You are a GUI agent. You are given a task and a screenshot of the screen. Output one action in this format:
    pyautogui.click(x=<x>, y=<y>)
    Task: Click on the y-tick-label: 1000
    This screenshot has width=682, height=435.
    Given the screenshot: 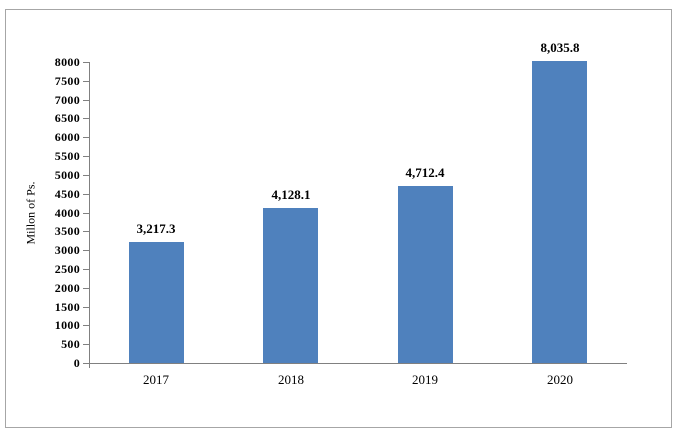 What is the action you would take?
    pyautogui.click(x=67, y=325)
    